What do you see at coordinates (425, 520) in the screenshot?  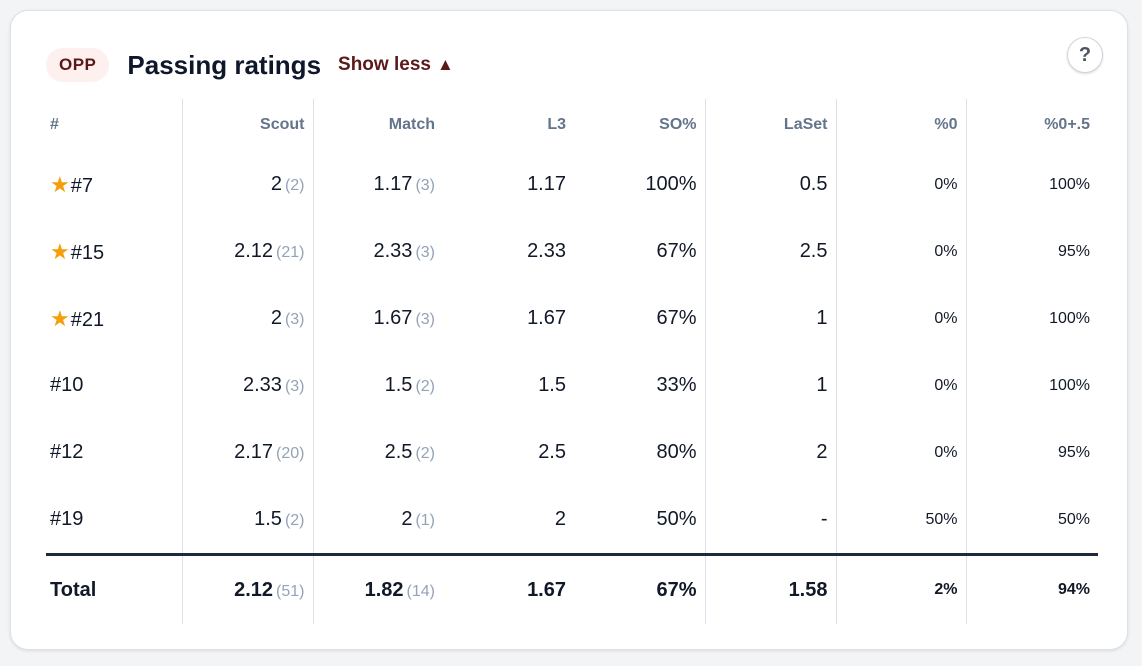 I see `match-count: (1)` at bounding box center [425, 520].